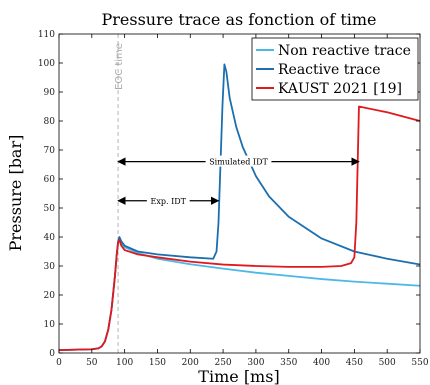 Image resolution: width=430 pixels, height=385 pixels. Describe the element at coordinates (15, 193) in the screenshot. I see `y-axis-label: Pressure [bar]` at that location.